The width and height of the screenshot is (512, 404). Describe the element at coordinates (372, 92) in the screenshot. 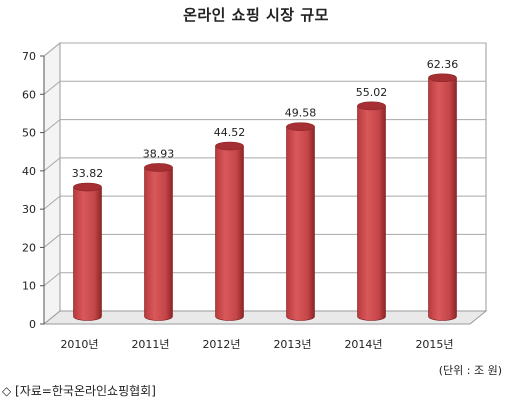

I see `data-label: 55.02` at that location.